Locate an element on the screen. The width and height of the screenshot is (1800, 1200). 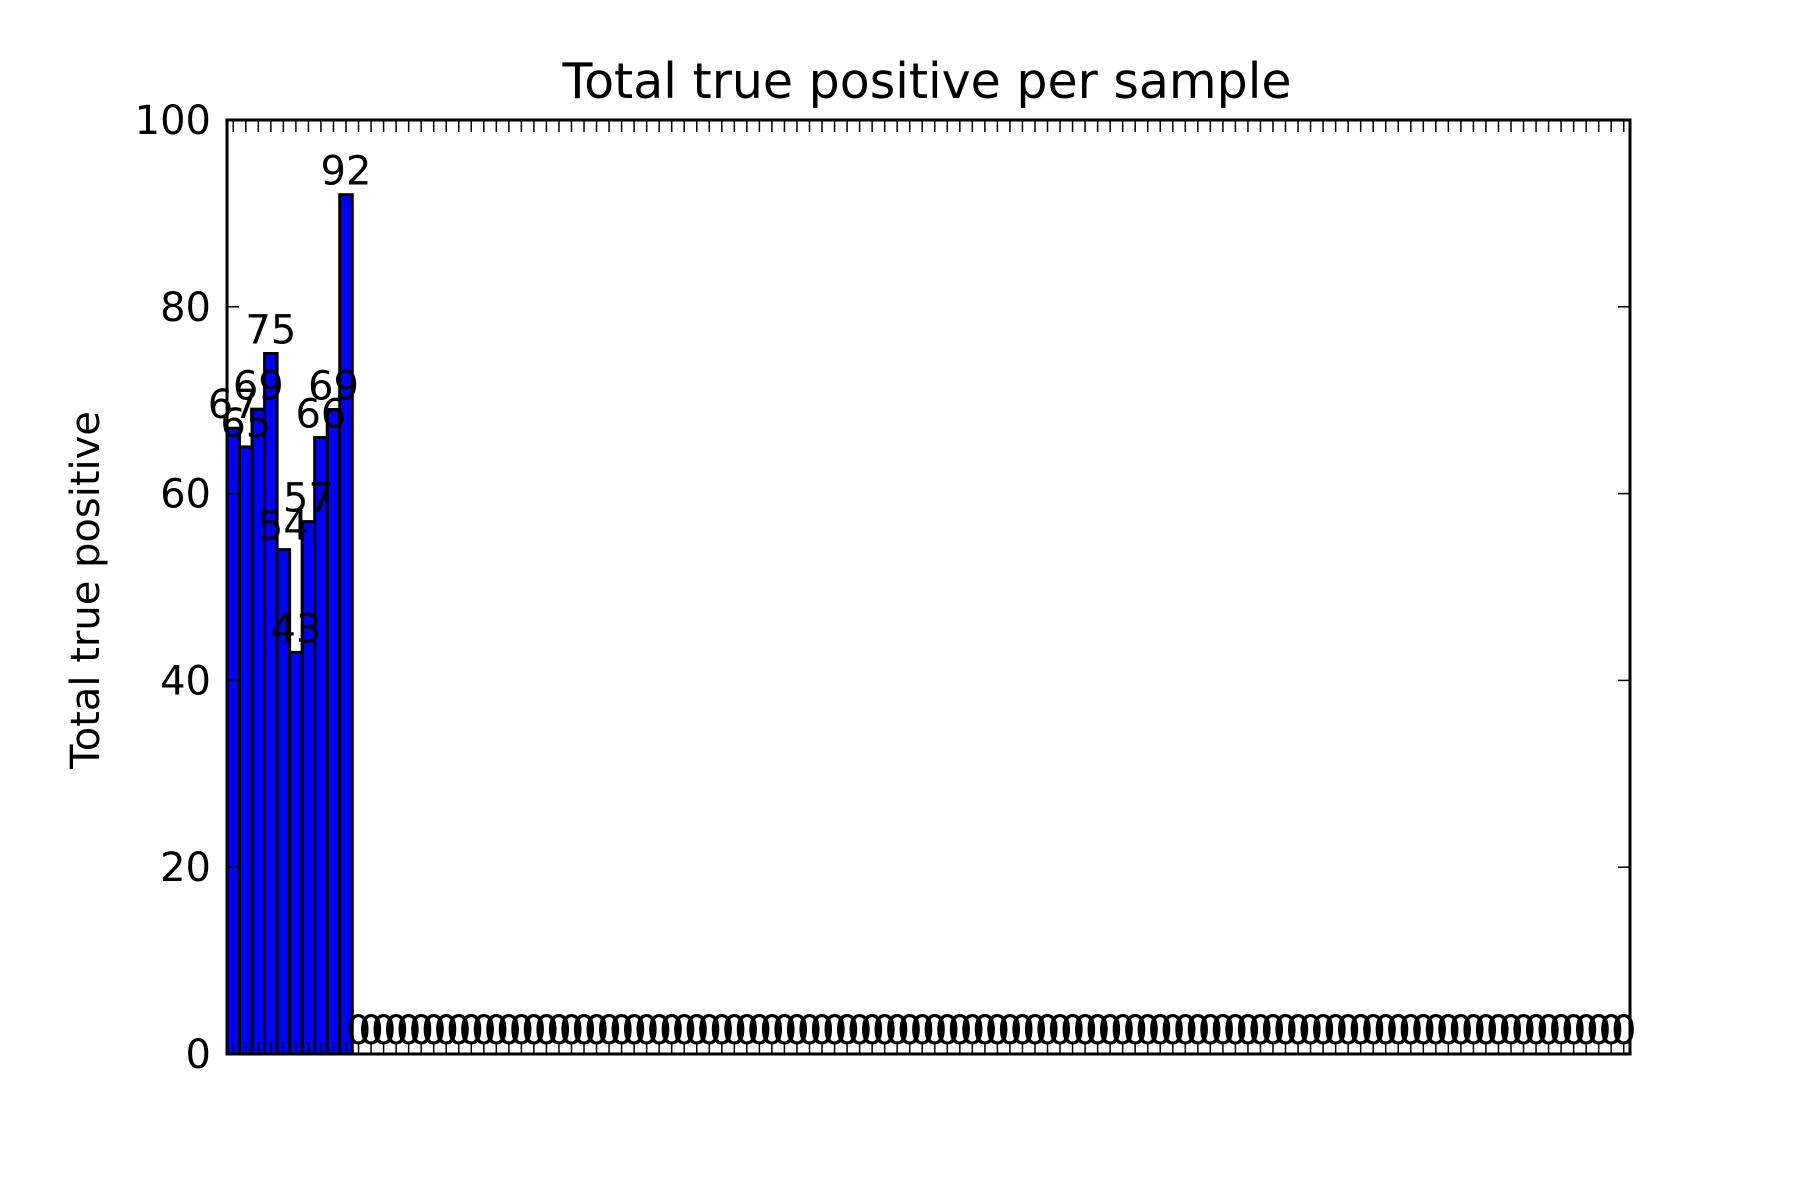
bar-value-label: 92 is located at coordinates (346, 172).